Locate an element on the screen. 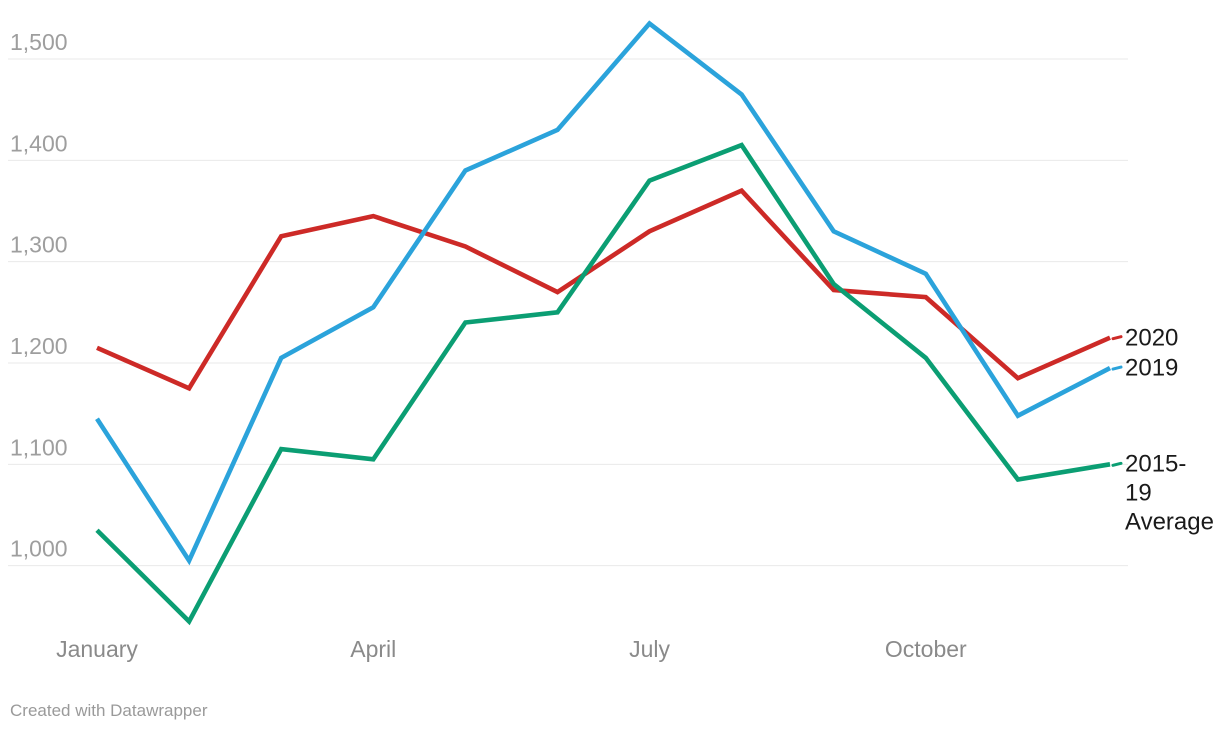  y-tick-label: 1,500 is located at coordinates (39, 42).